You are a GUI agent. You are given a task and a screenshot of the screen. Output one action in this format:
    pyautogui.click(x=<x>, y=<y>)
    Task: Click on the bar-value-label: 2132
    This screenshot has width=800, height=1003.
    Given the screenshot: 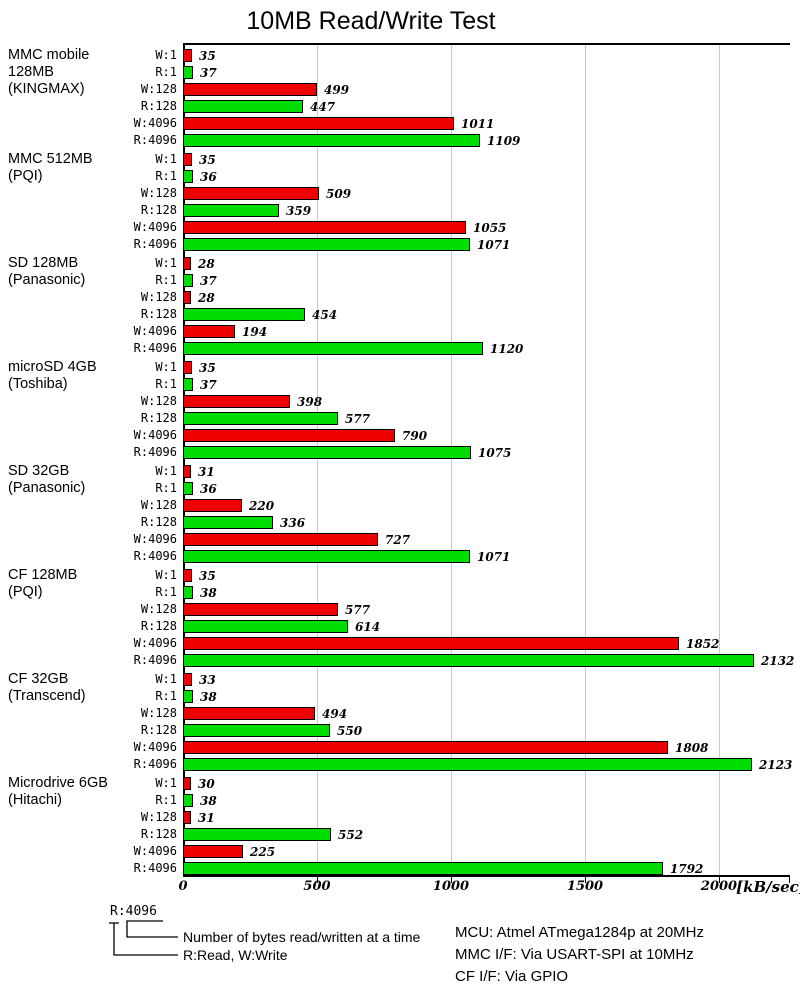 What is the action you would take?
    pyautogui.click(x=778, y=661)
    